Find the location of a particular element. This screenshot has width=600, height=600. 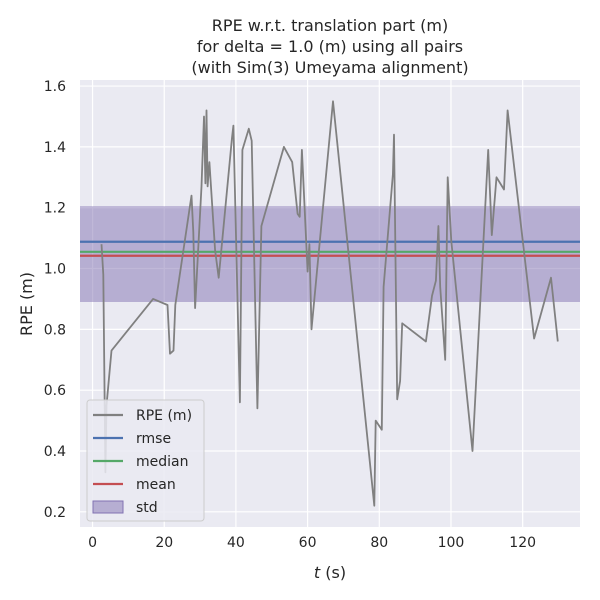

x-tick-label: 20 is located at coordinates (164, 543).